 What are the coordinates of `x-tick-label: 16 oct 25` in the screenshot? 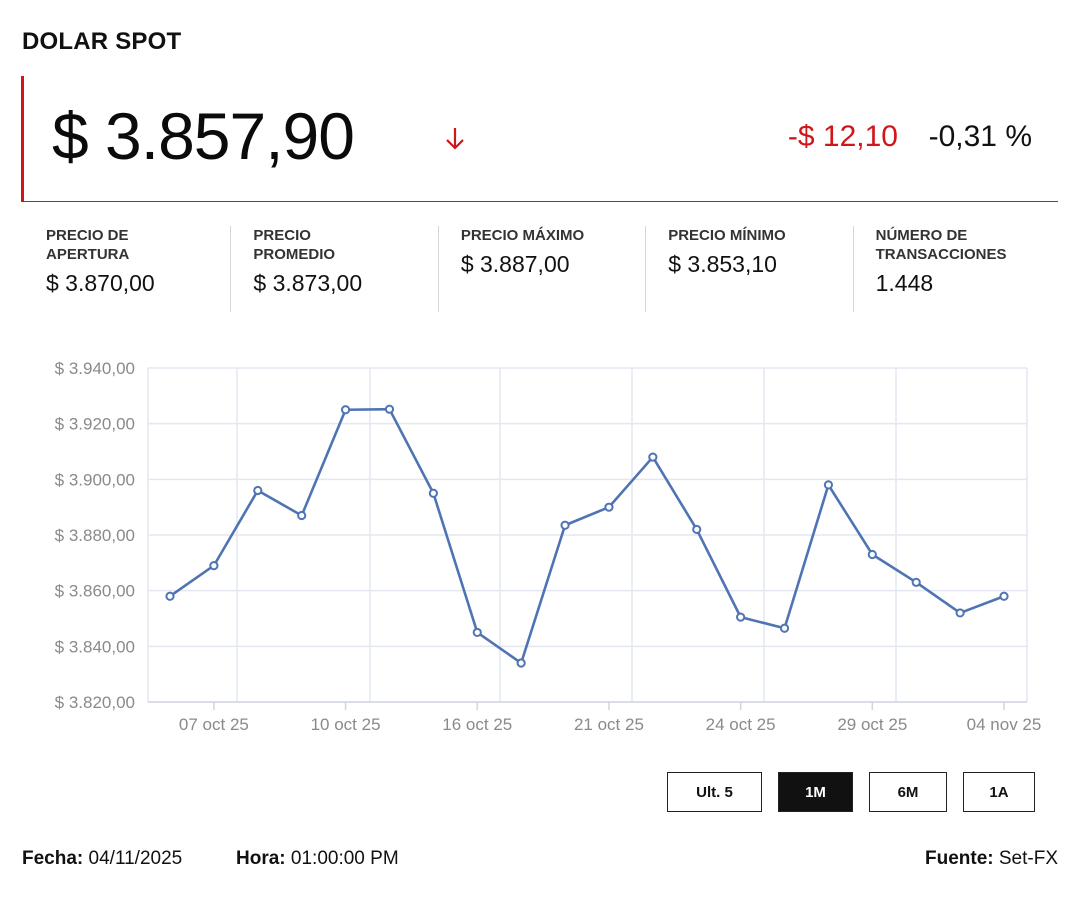 It's located at (477, 724).